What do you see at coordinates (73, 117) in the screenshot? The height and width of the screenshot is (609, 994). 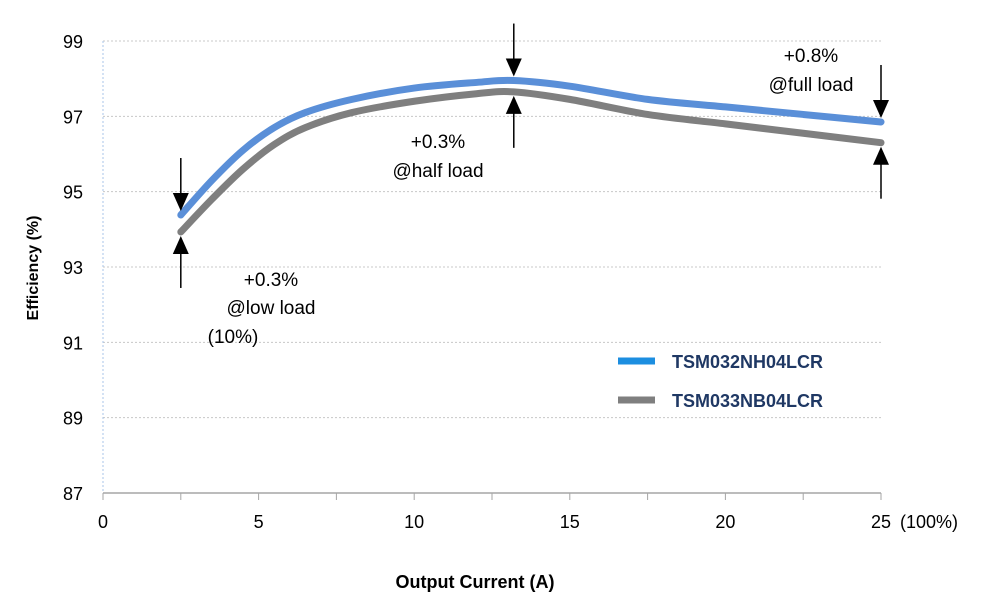 I see `y-tick-label: 97` at bounding box center [73, 117].